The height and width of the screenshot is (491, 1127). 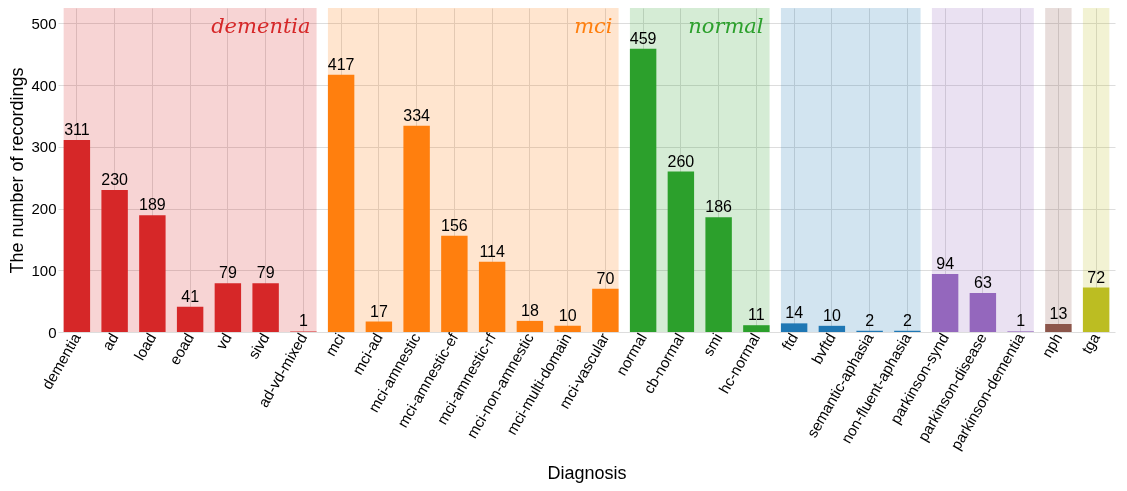 I want to click on band-label: mci, so click(x=593, y=26).